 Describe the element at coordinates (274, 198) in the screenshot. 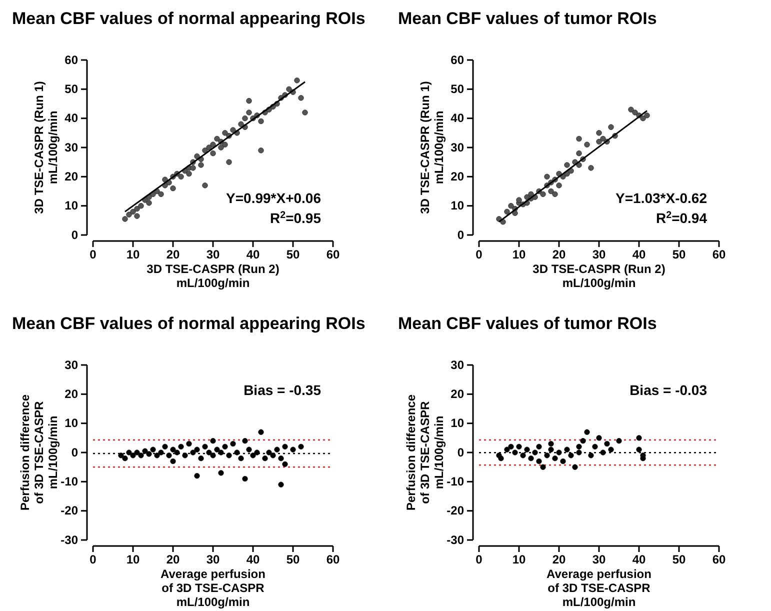

I see `annotation: Y=0.99*X+0.06` at that location.